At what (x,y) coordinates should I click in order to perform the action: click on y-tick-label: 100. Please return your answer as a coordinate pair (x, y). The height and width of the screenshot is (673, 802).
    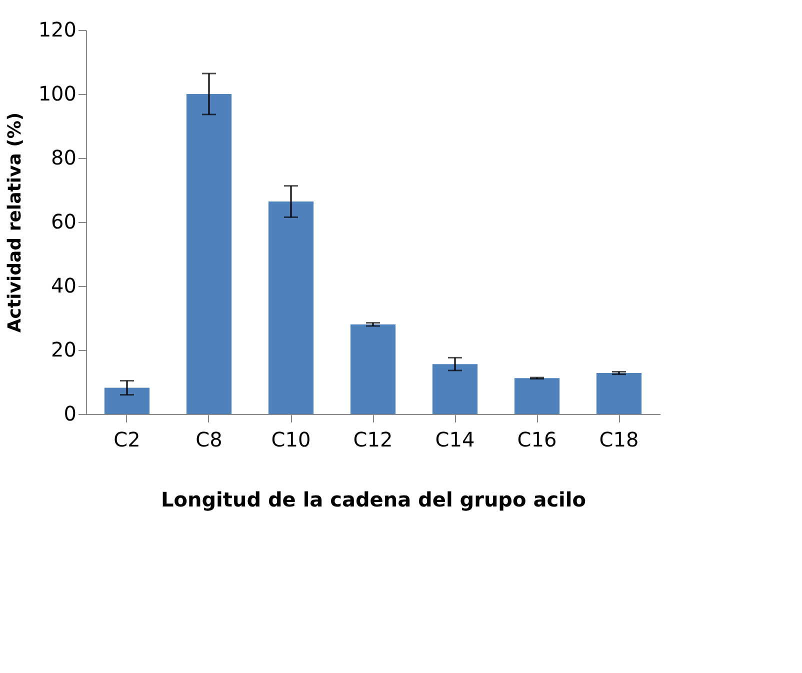
    Looking at the image, I should click on (57, 94).